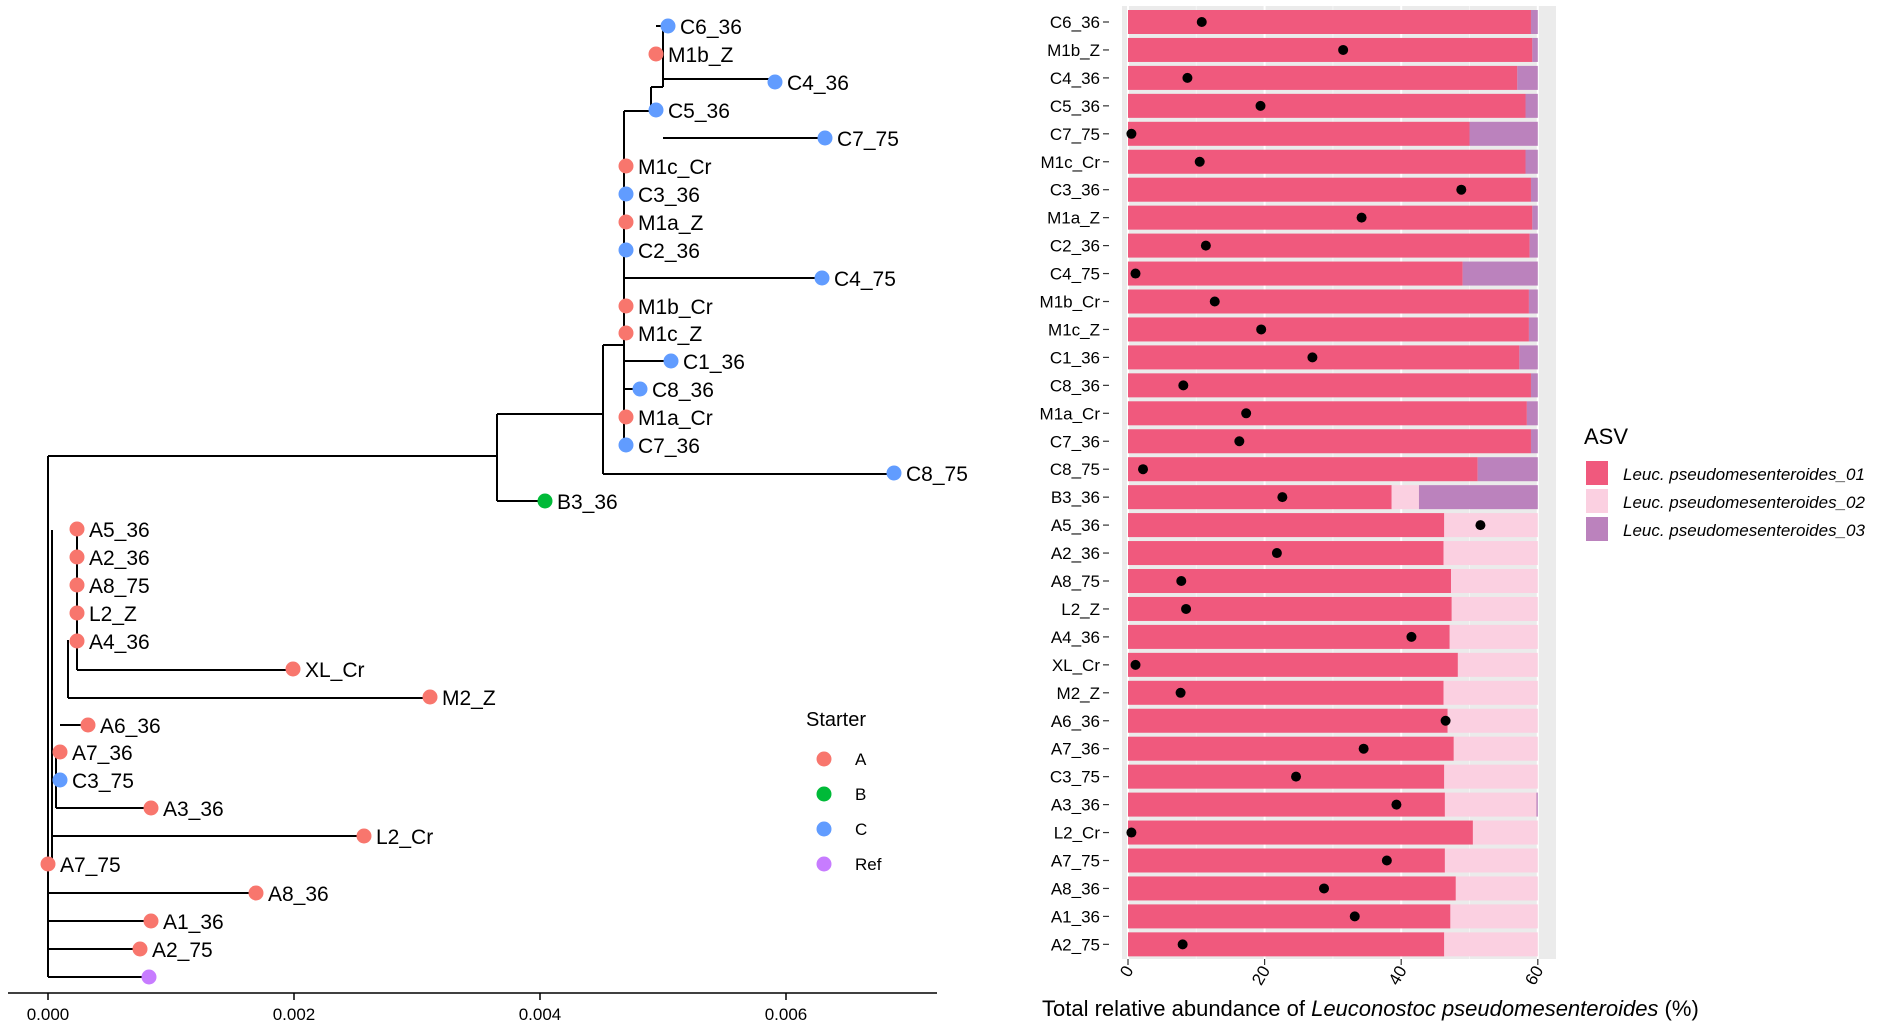 This screenshot has width=1902, height=1028. I want to click on tree-tip-label: C3_75, so click(103, 781).